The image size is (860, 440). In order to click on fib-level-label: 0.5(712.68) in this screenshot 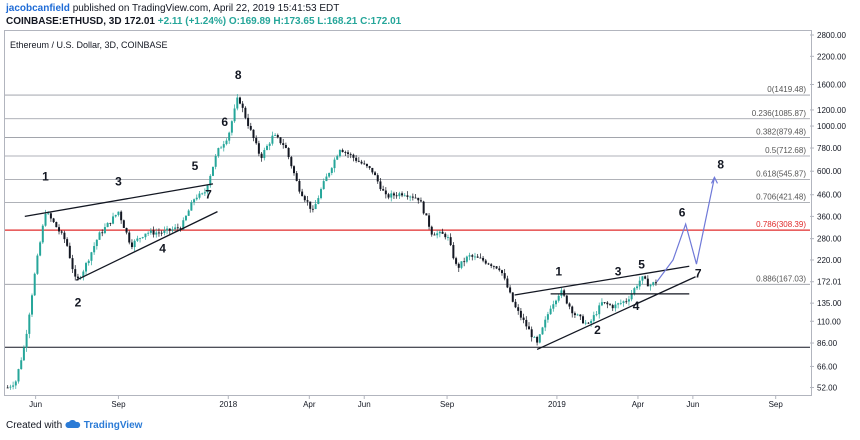, I will do `click(785, 150)`.